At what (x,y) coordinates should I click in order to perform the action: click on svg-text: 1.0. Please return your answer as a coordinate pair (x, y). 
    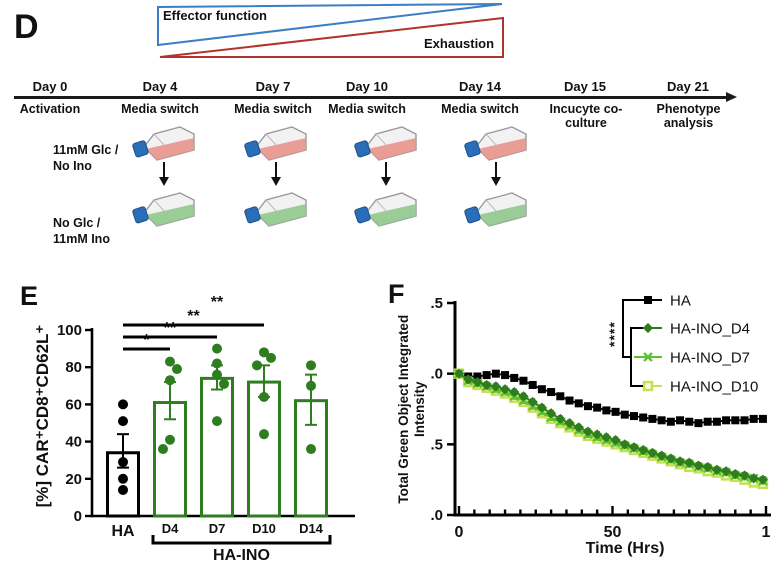
    Looking at the image, I should click on (436, 374).